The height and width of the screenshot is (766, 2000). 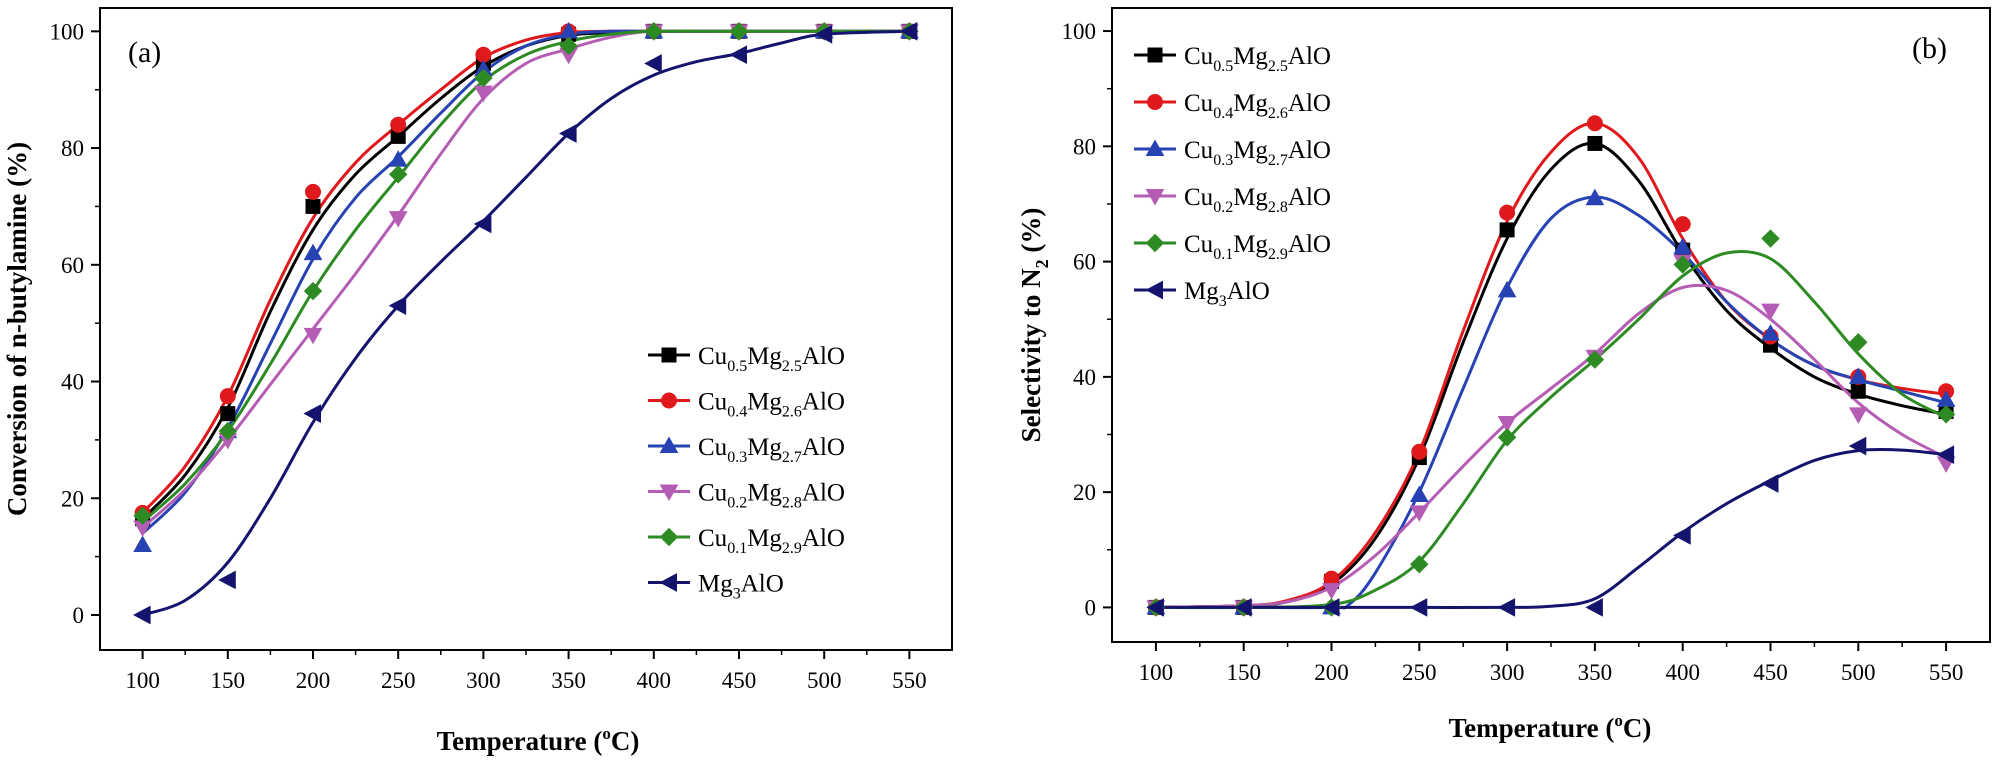 What do you see at coordinates (72, 265) in the screenshot?
I see `y-tick-label: 60` at bounding box center [72, 265].